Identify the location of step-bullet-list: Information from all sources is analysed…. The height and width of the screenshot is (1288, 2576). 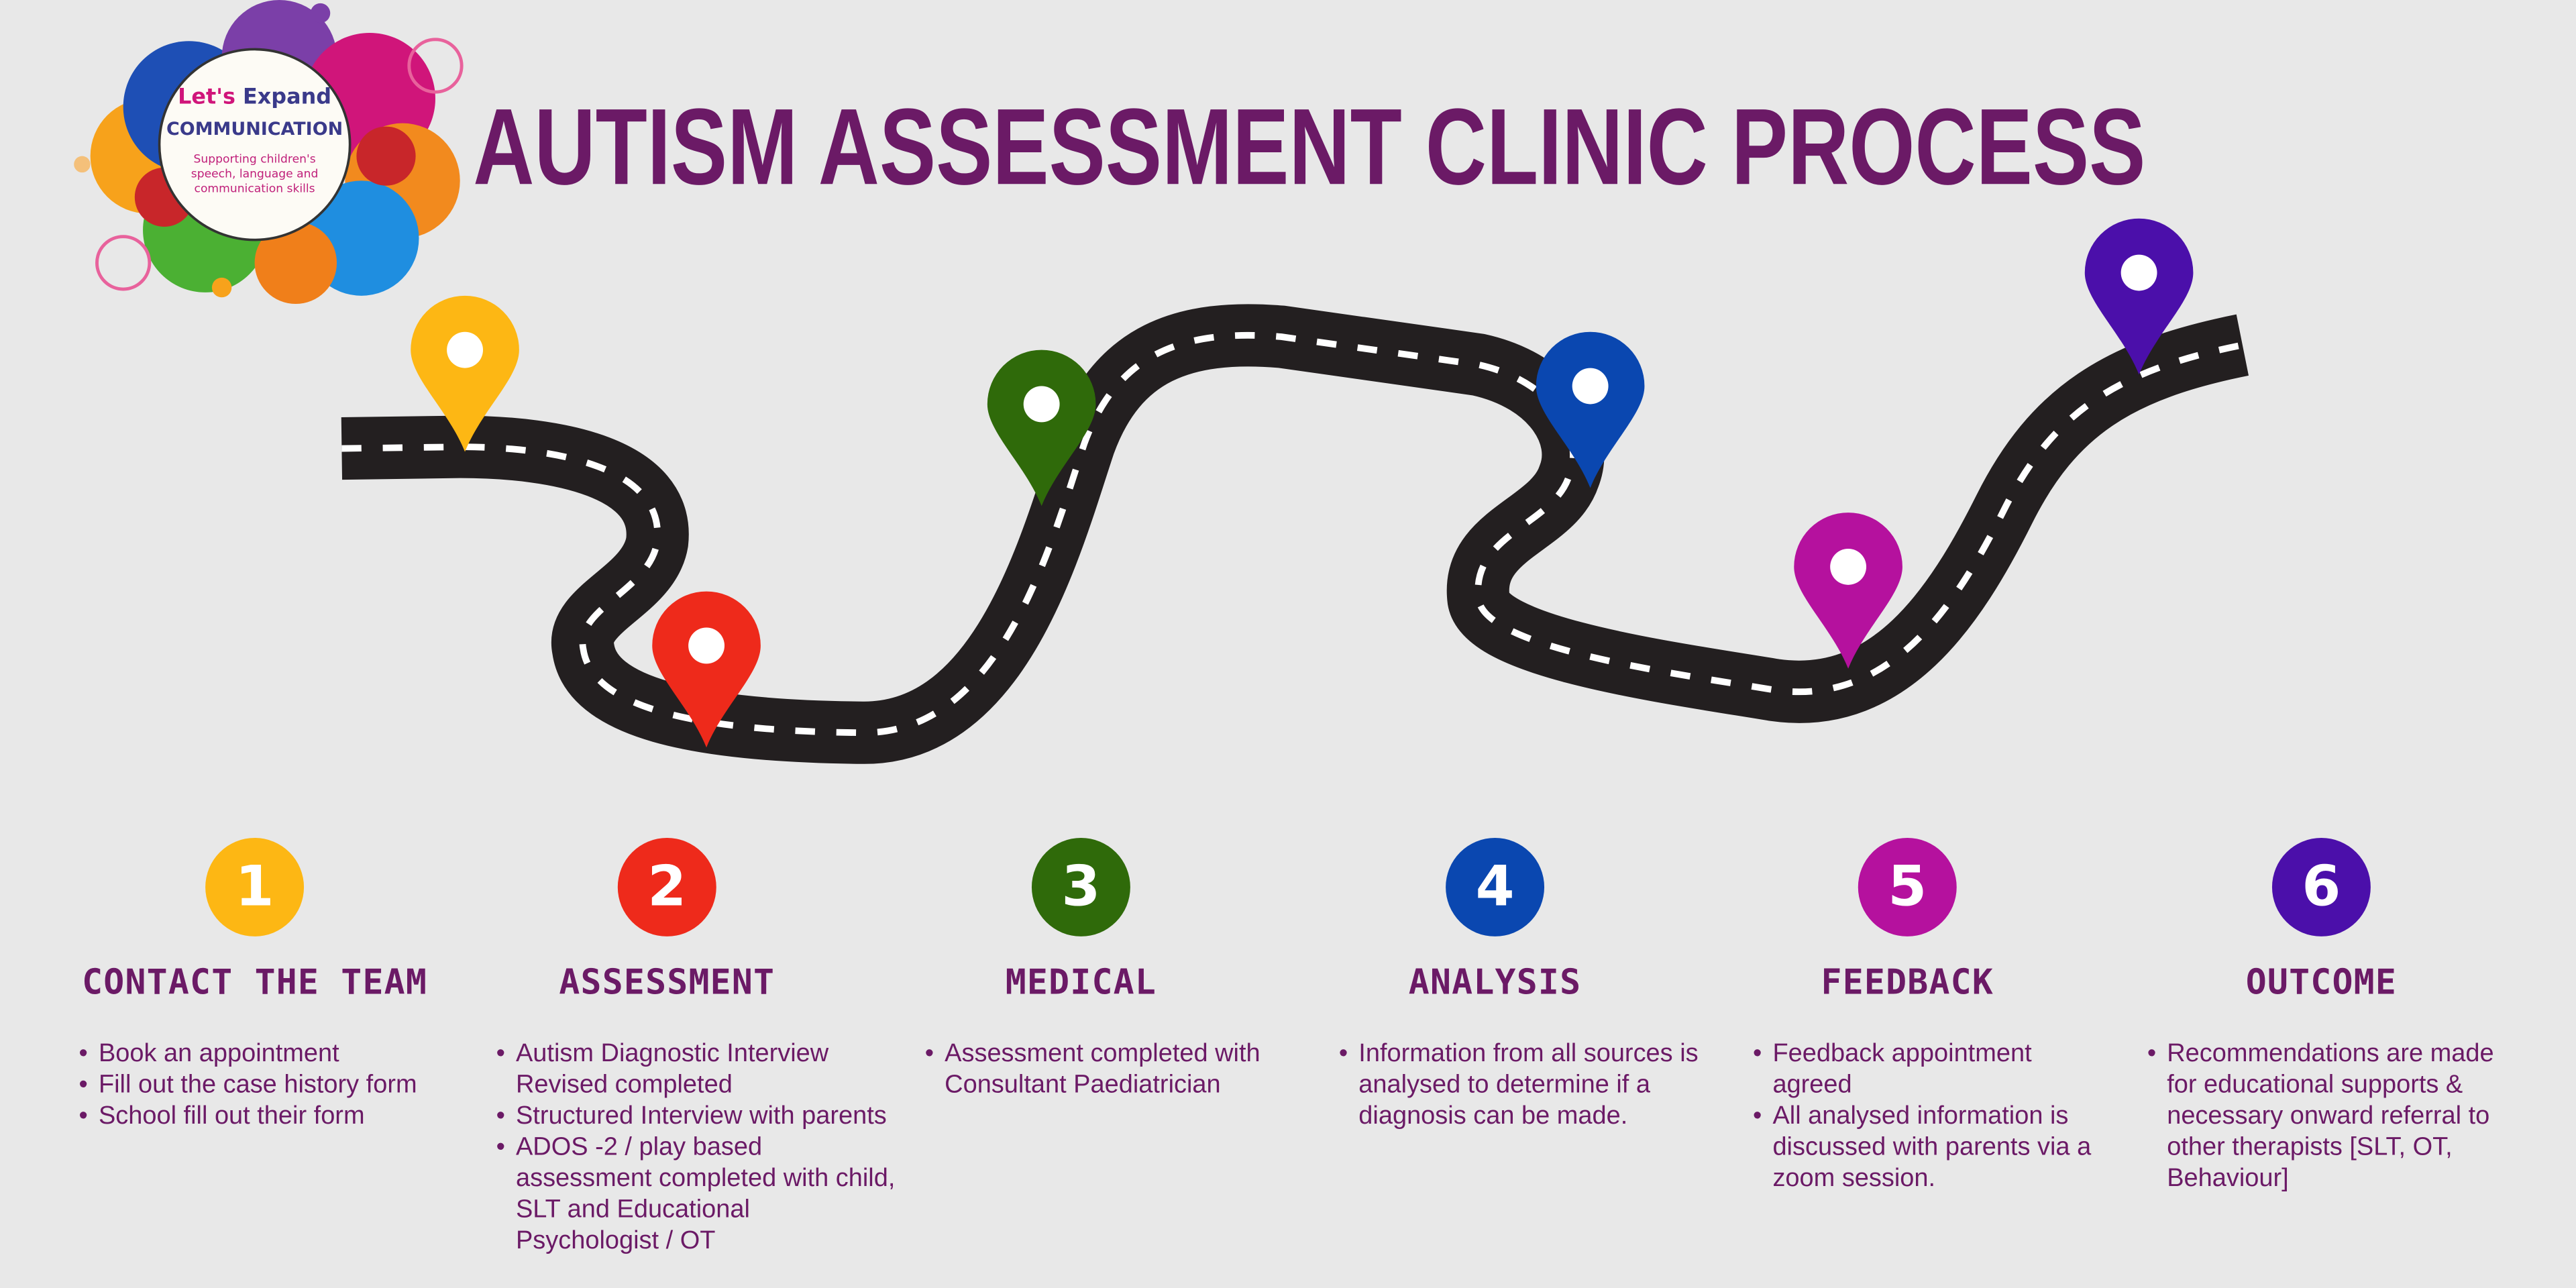
(1521, 1085).